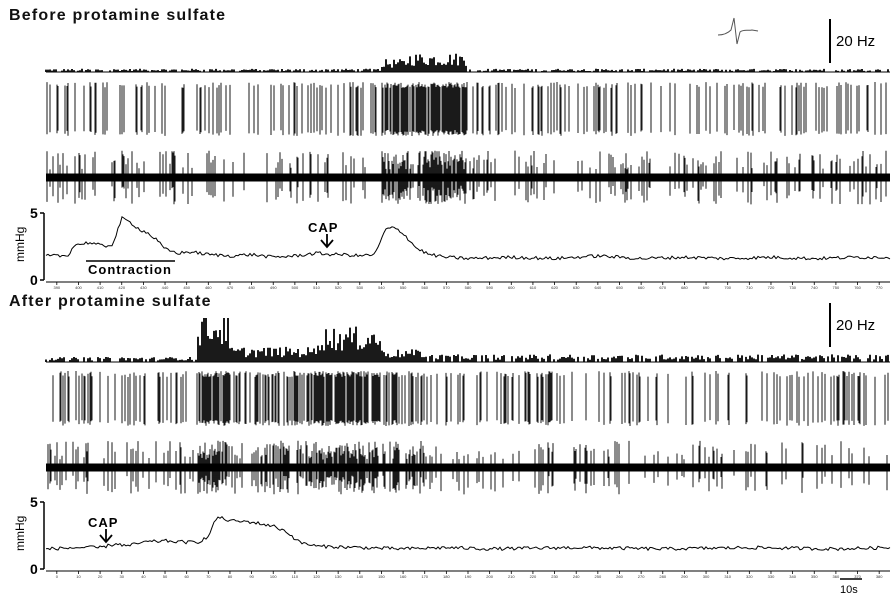 The width and height of the screenshot is (892, 596). What do you see at coordinates (273, 576) in the screenshot?
I see `time-tick-label: 100` at bounding box center [273, 576].